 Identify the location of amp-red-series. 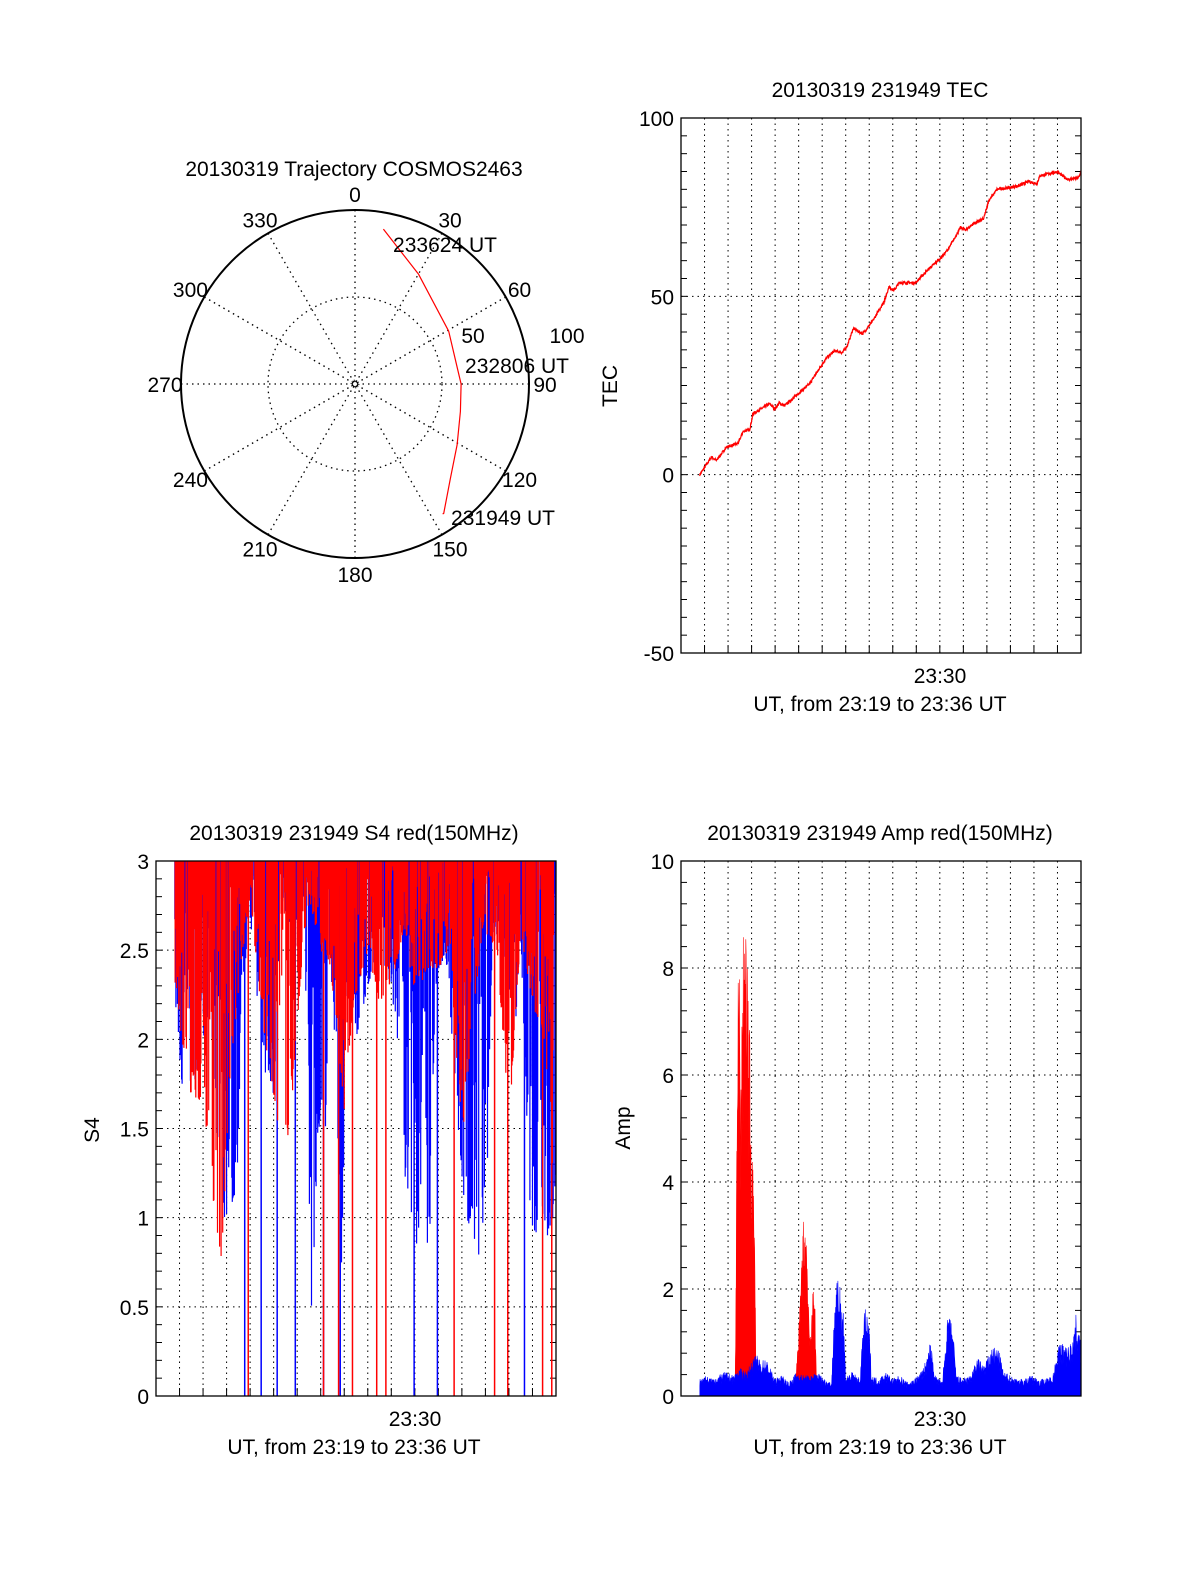
(776, 1166).